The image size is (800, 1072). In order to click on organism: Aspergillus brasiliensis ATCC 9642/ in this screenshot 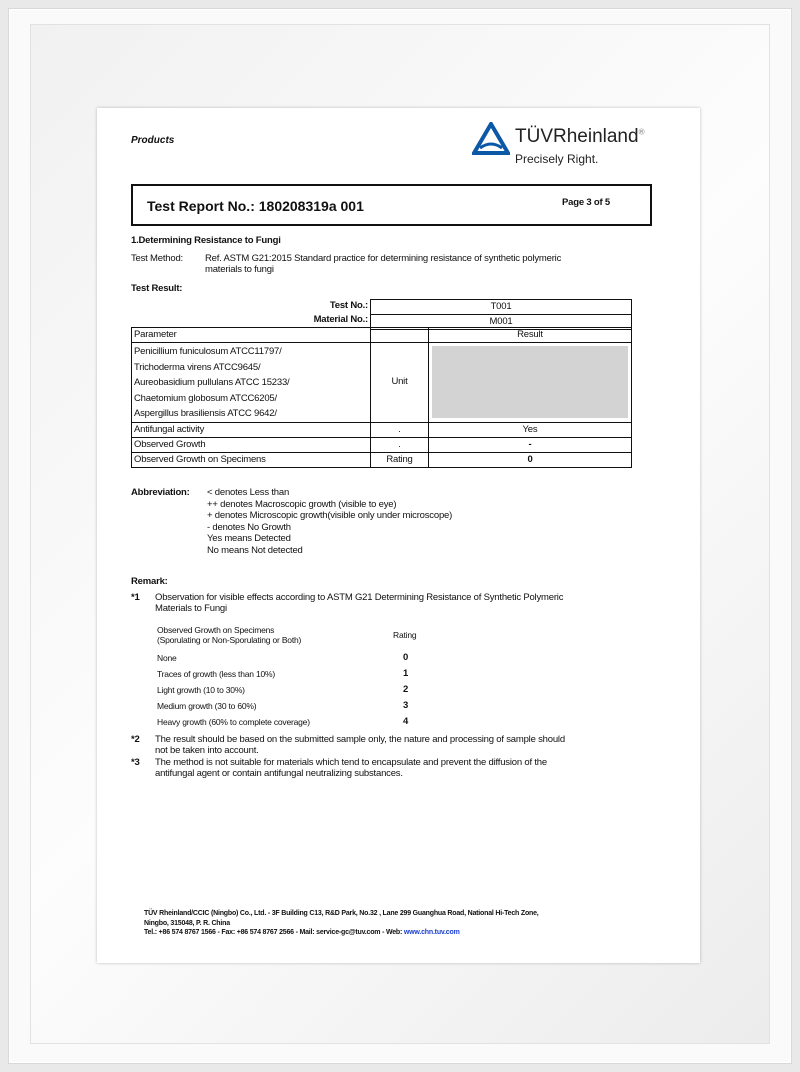, I will do `click(205, 413)`.